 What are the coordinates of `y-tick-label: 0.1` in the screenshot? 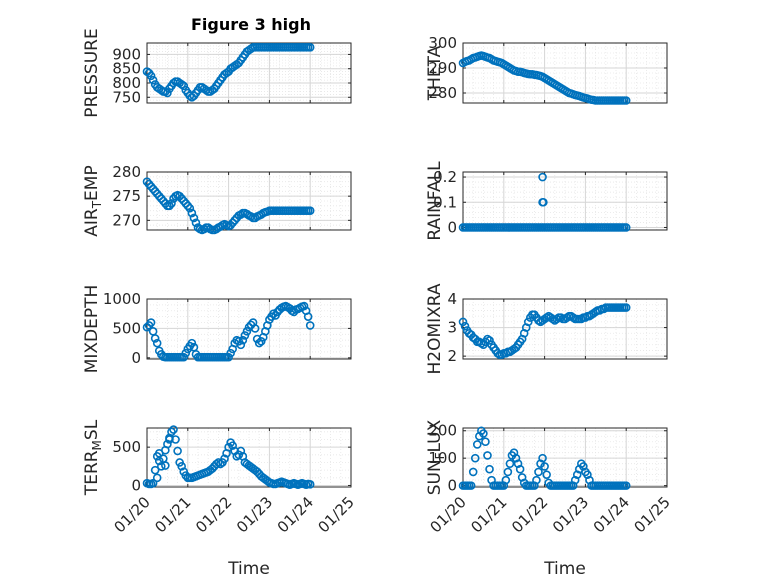 It's located at (445, 202).